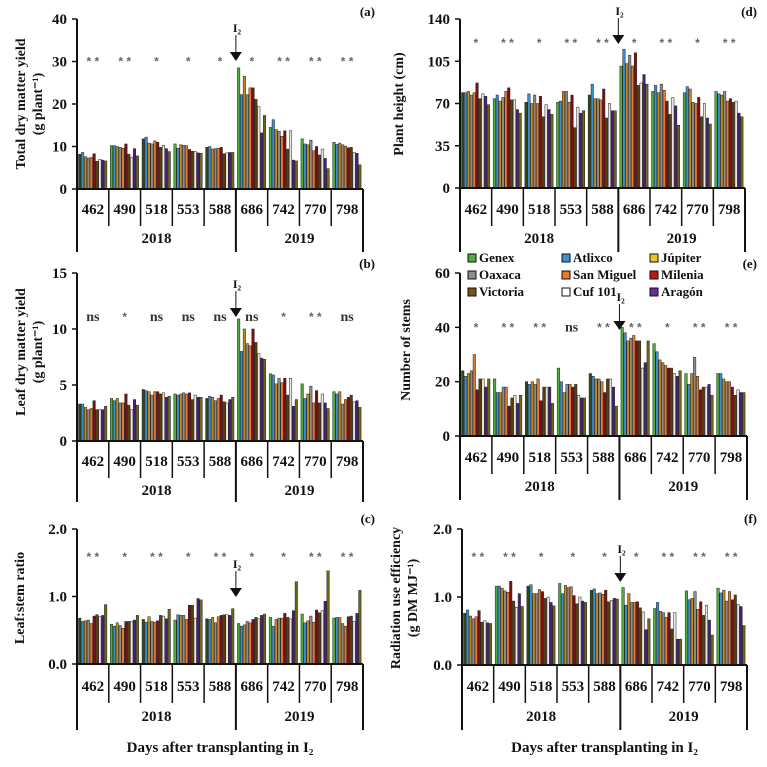  I want to click on x-tick-label: 553, so click(188, 687).